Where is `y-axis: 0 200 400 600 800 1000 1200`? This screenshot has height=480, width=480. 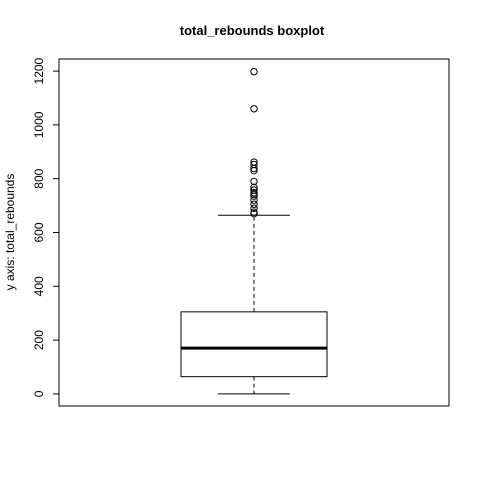 y-axis: 0 200 400 600 800 1000 1200 is located at coordinates (46, 227).